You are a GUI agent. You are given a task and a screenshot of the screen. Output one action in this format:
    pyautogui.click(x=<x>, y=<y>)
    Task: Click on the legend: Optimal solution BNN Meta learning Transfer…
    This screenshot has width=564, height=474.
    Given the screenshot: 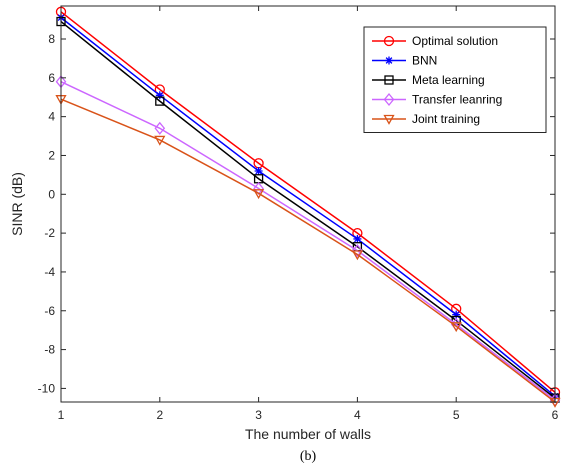 What is the action you would take?
    pyautogui.click(x=455, y=79)
    